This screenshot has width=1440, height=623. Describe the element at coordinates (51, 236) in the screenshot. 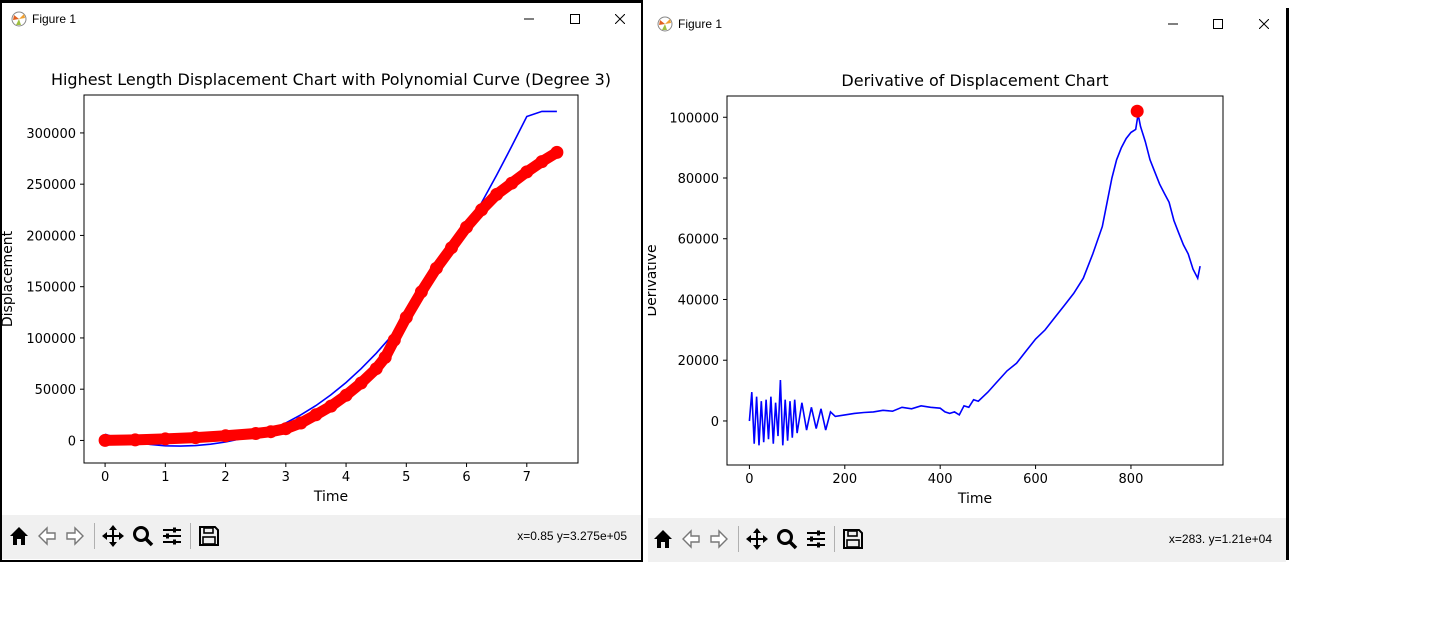

I see `y-tick-label: 200000` at that location.